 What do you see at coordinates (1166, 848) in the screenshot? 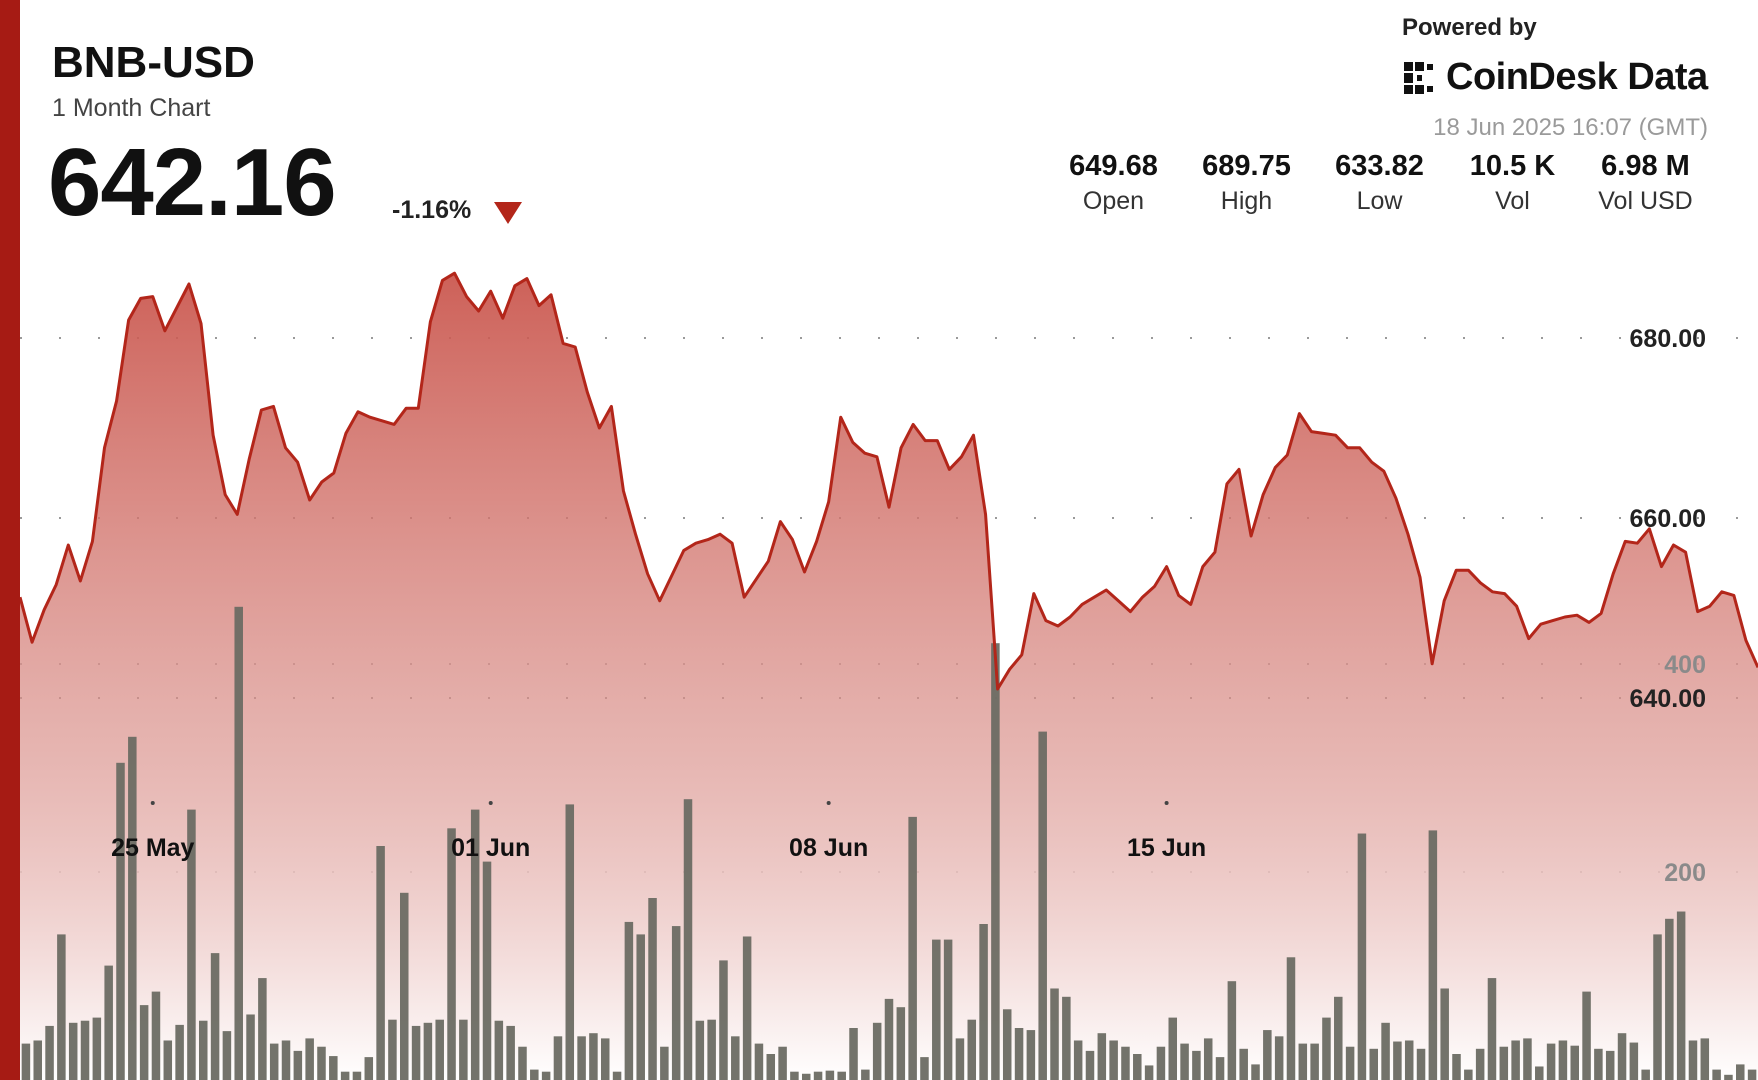
I see `x-tick-label: 15 Jun` at bounding box center [1166, 848].